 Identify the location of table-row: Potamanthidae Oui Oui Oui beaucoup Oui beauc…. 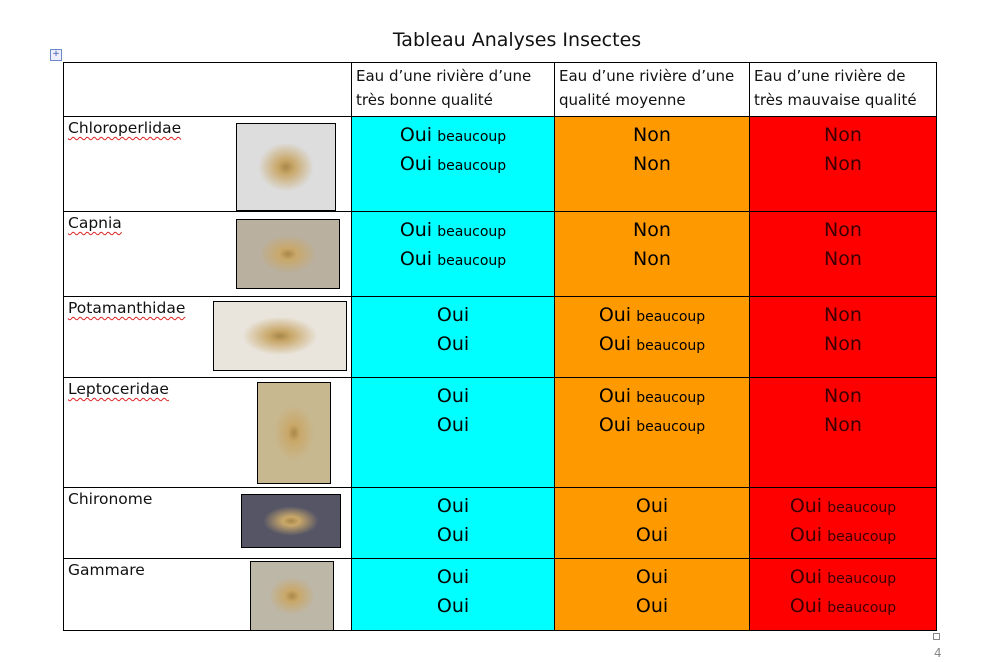
(500, 337).